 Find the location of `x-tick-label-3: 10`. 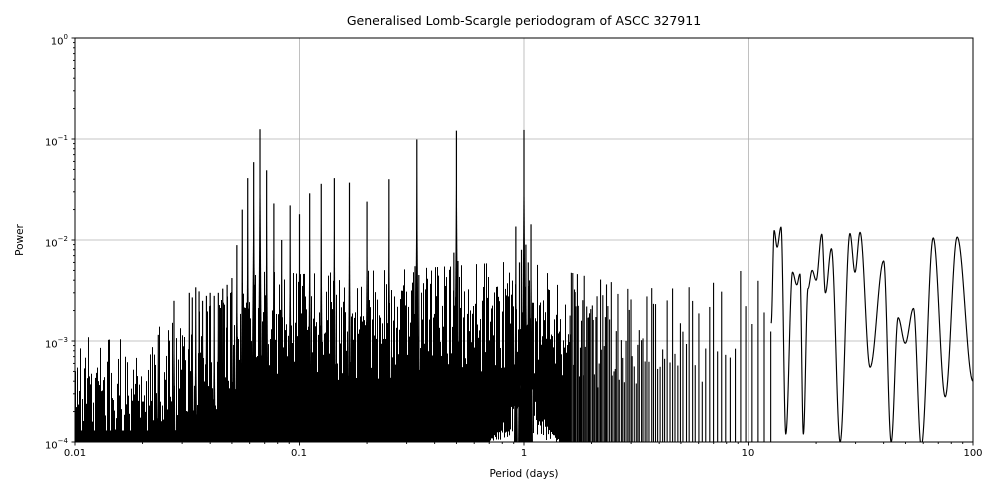

x-tick-label-3: 10 is located at coordinates (748, 453).